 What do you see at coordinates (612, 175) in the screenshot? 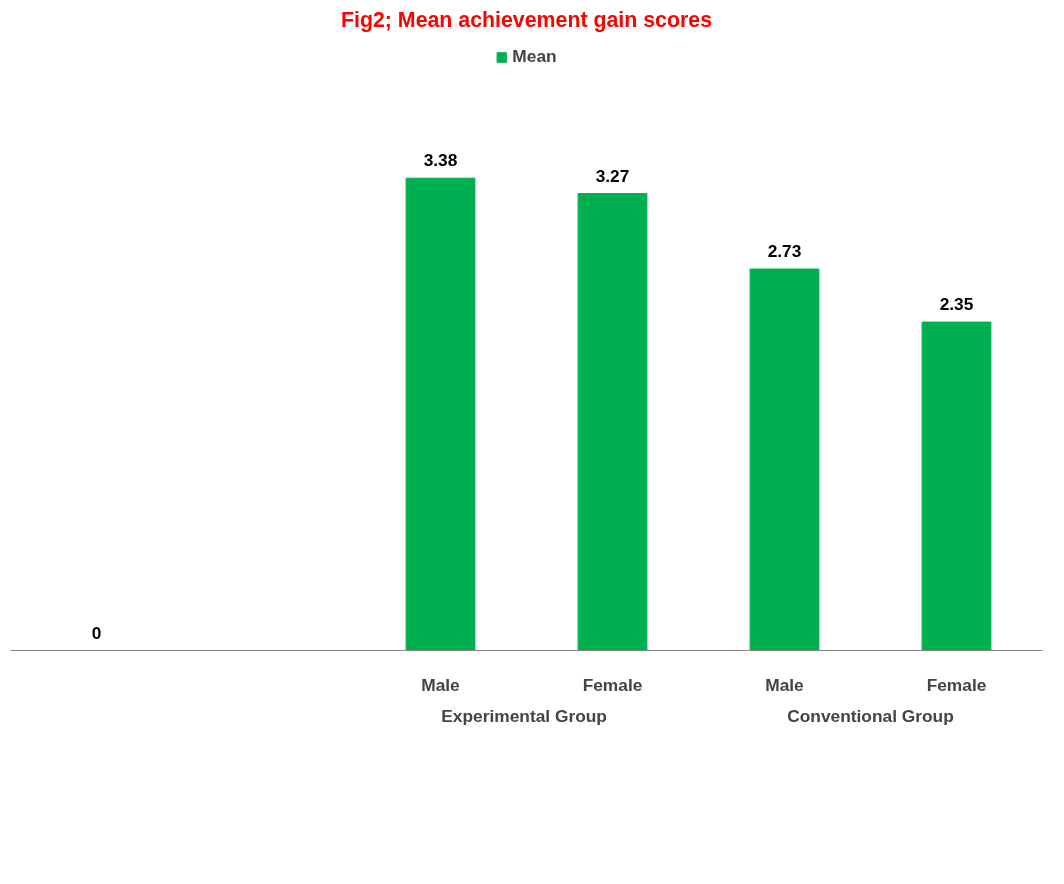
I see `data-label: 3.27` at bounding box center [612, 175].